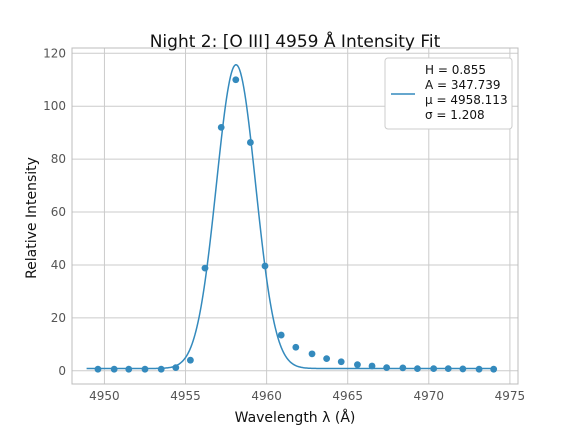  Describe the element at coordinates (510, 396) in the screenshot. I see `x-tick-label: 4975` at that location.